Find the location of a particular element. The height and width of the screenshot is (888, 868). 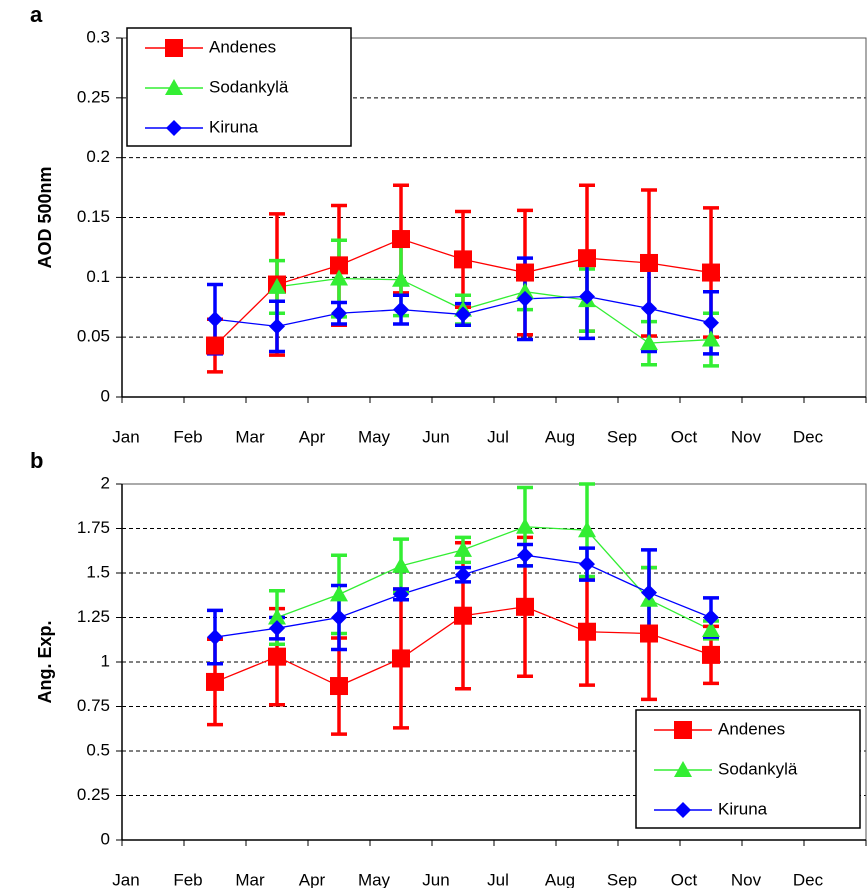

y-tick-label: 1 is located at coordinates (105, 660).